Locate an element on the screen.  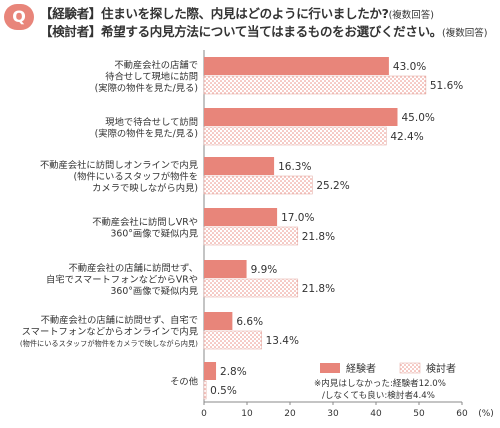
category-label: 不動産会社の店舗で is located at coordinates (156, 65).